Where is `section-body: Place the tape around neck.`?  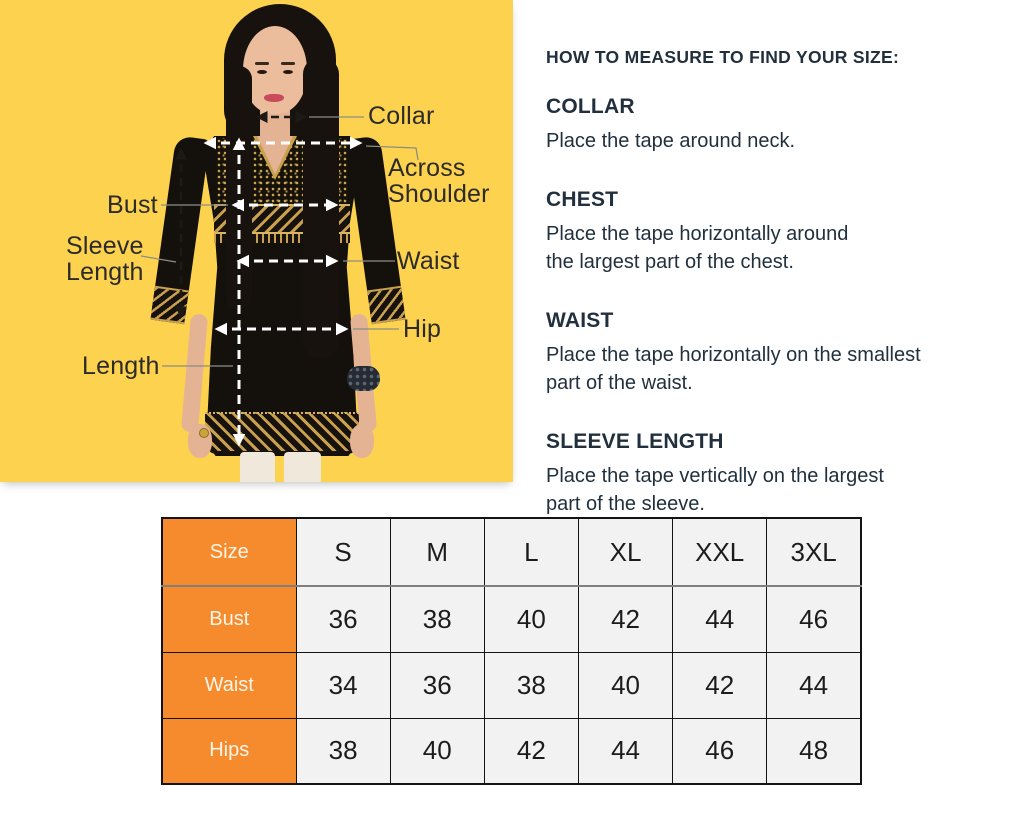
section-body: Place the tape around neck. is located at coordinates (671, 141).